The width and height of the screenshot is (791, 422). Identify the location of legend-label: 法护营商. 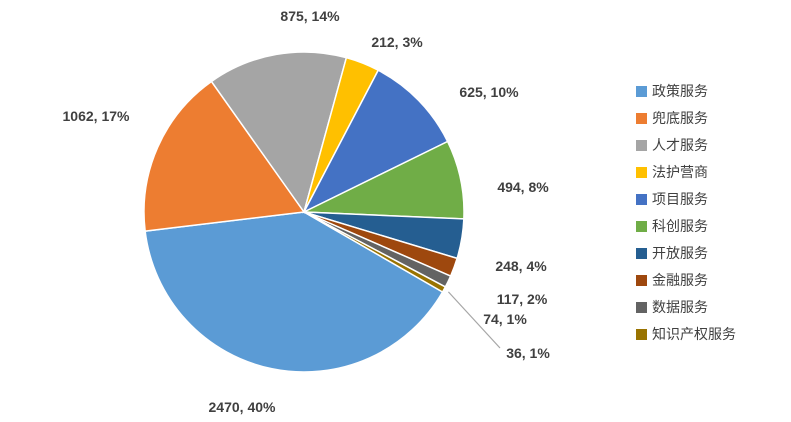
(680, 172).